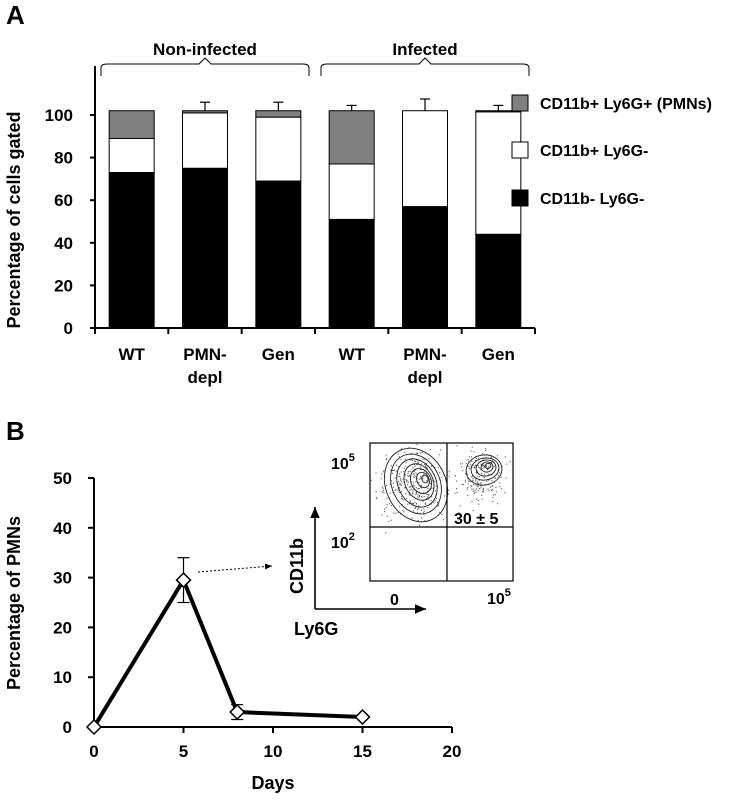 This screenshot has height=800, width=753. Describe the element at coordinates (273, 751) in the screenshot. I see `panel-b-x-tick-label: 10` at that location.